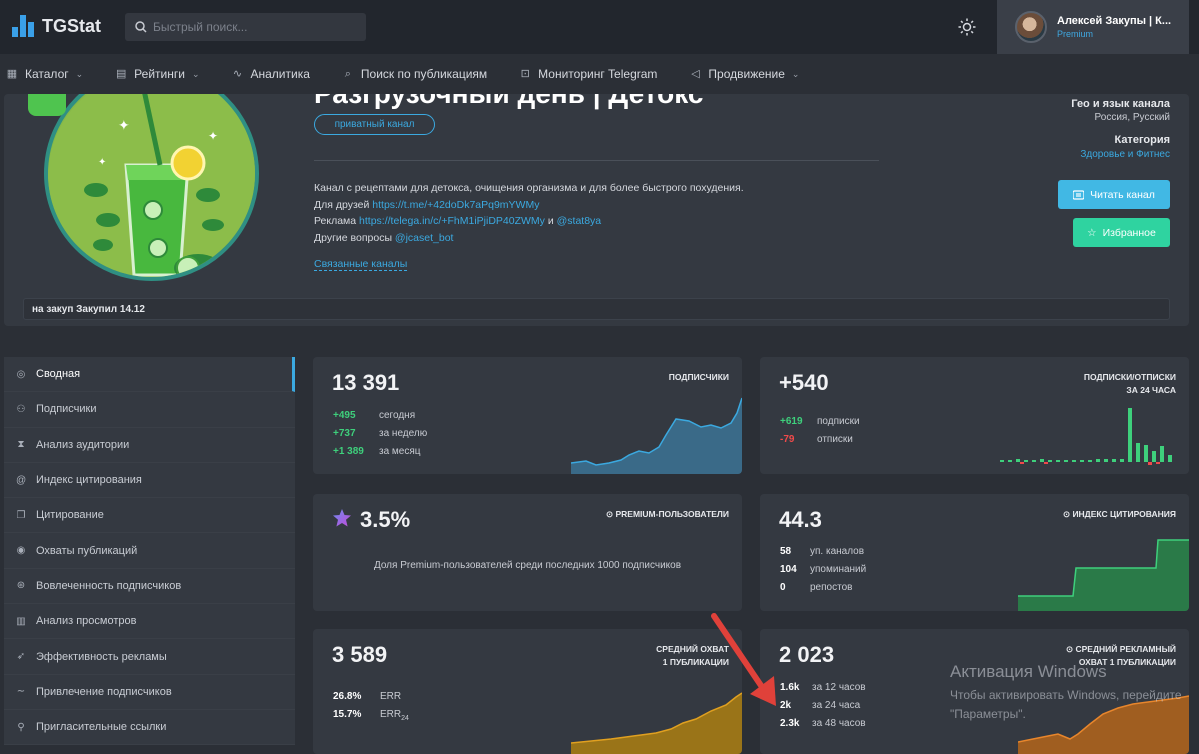 This screenshot has height=754, width=1199. Describe the element at coordinates (1121, 232) in the screenshot. I see `favorite-button: ☆ Избранное` at that location.